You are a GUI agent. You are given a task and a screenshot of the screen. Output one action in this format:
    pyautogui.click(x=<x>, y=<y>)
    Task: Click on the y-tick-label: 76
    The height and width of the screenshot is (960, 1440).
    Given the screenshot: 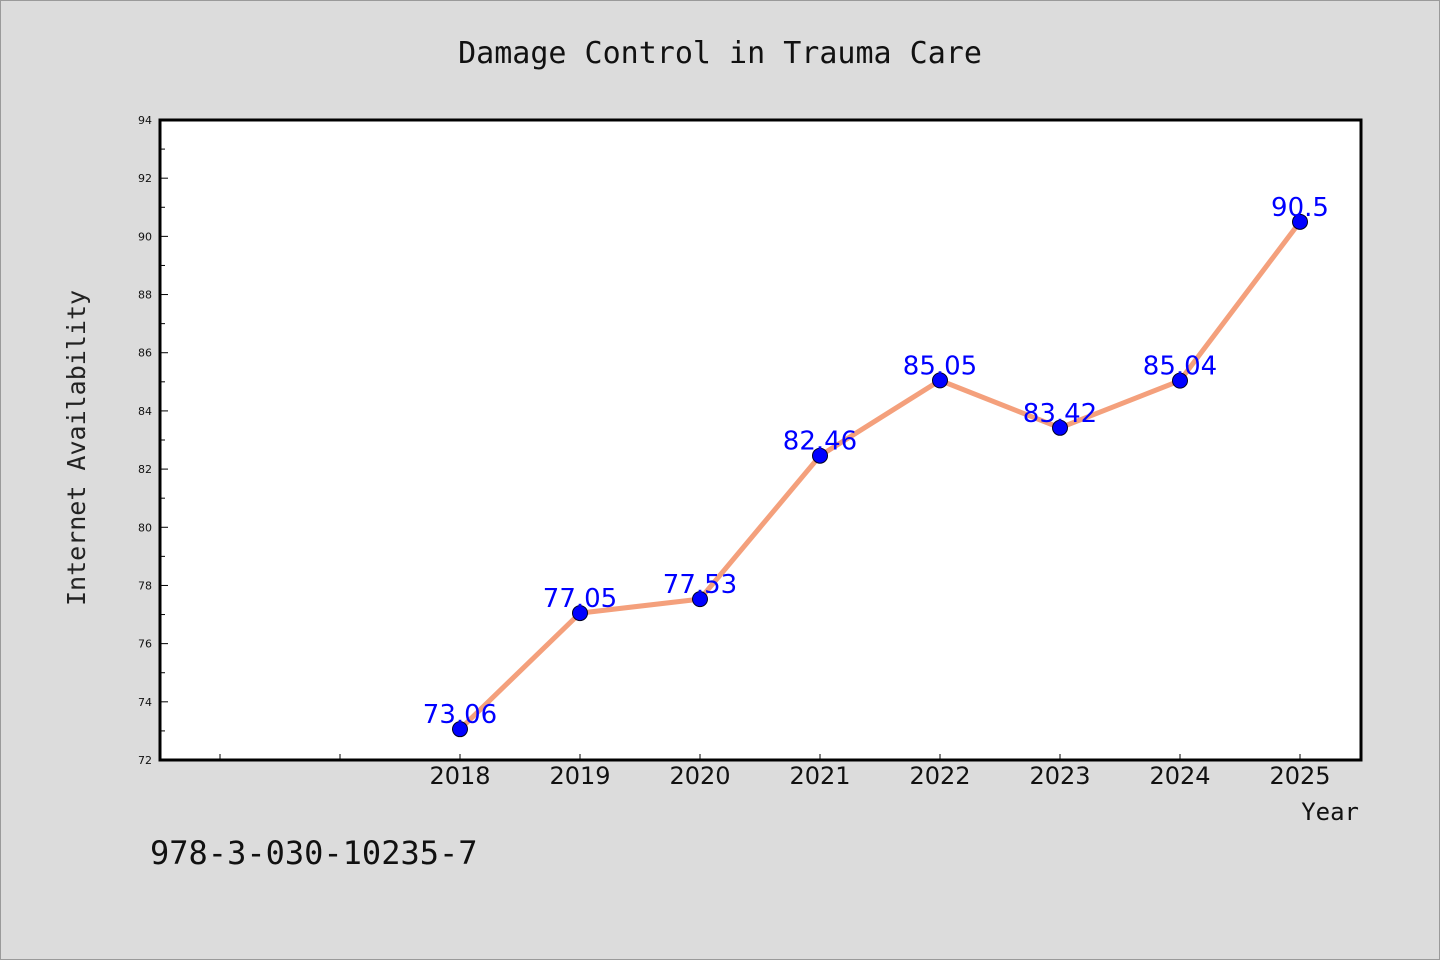 What is the action you would take?
    pyautogui.click(x=145, y=644)
    